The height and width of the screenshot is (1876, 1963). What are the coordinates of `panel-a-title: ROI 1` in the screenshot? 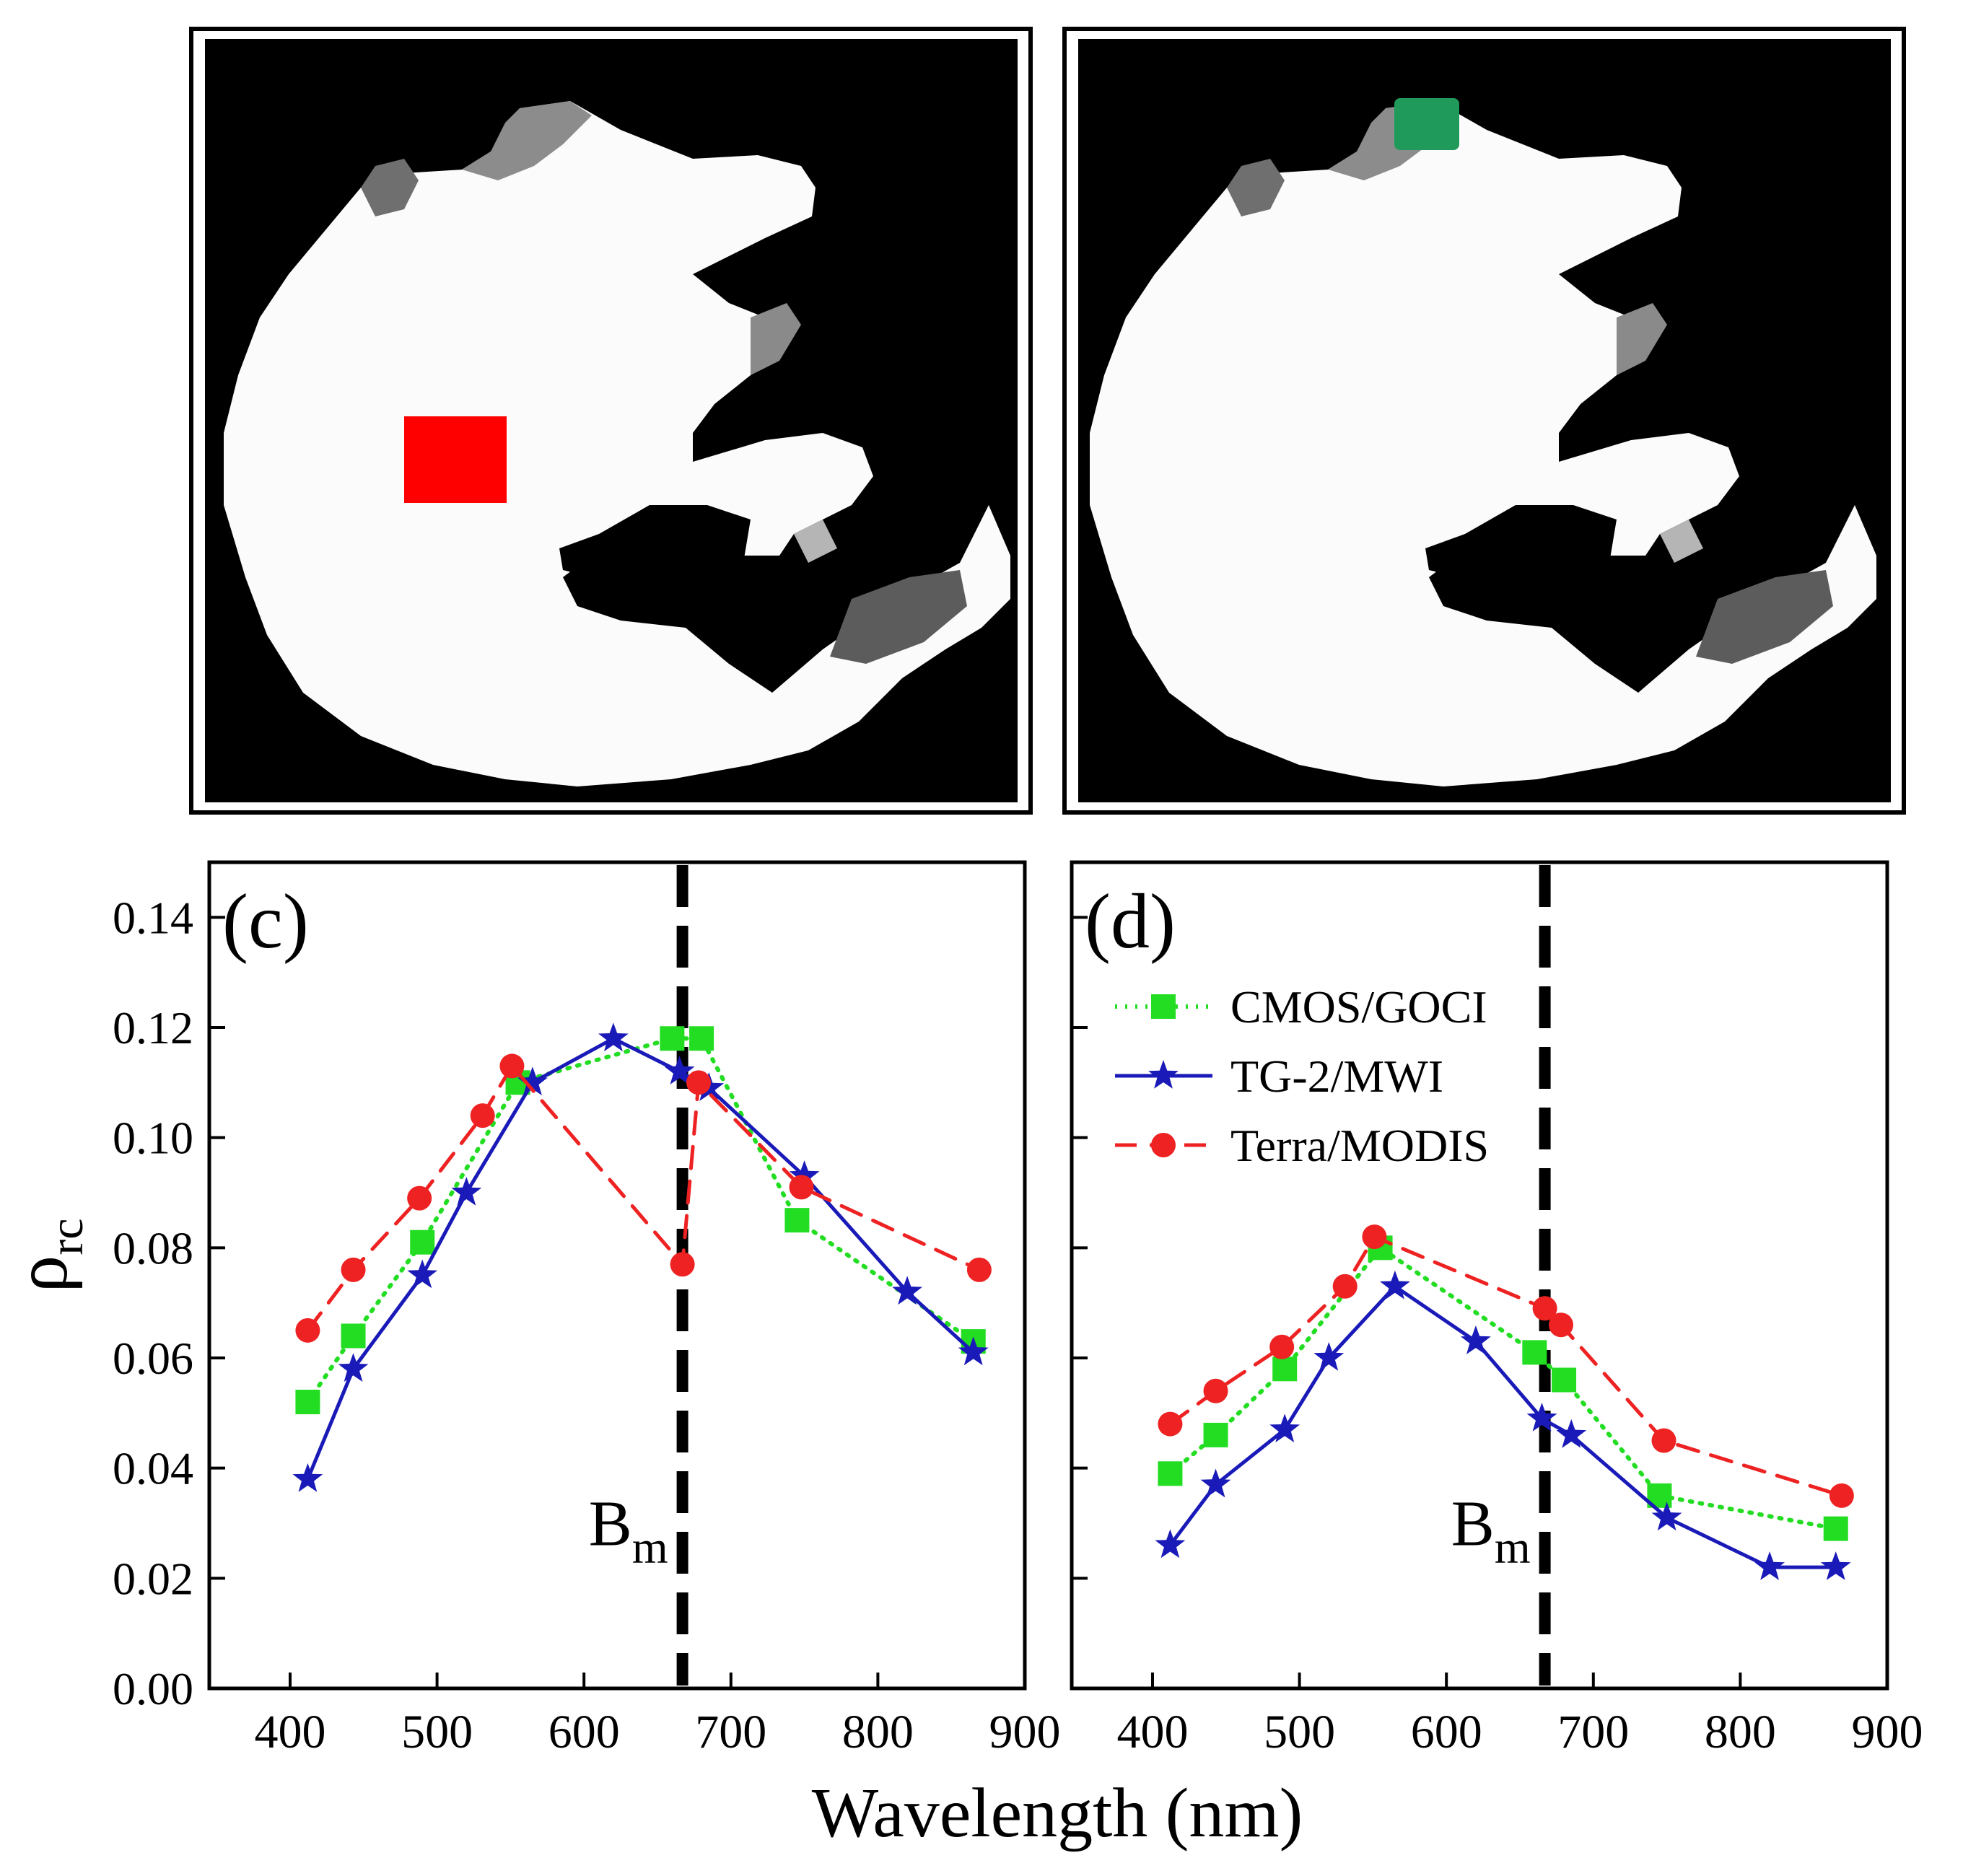 It's located at (916, 108).